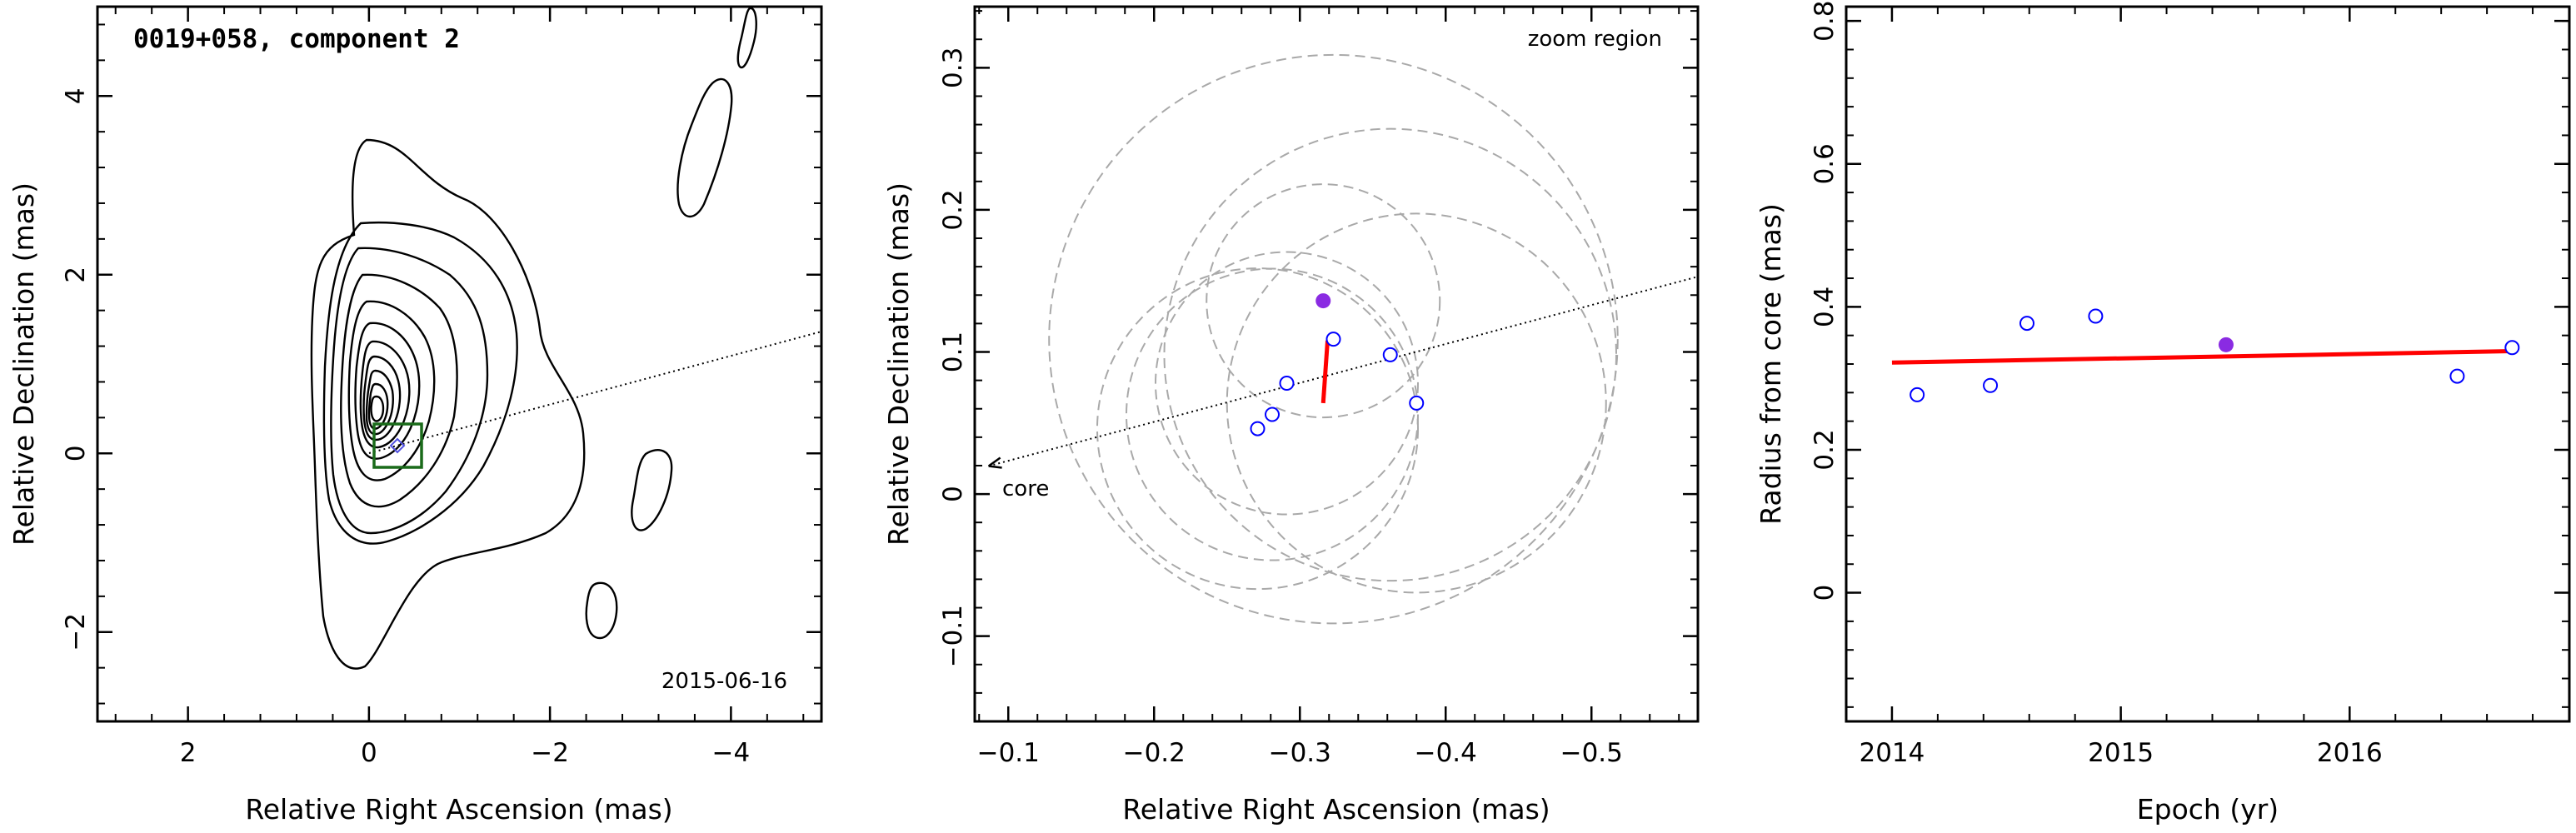  Describe the element at coordinates (1892, 753) in the screenshot. I see `x-tick-label: 2014` at that location.